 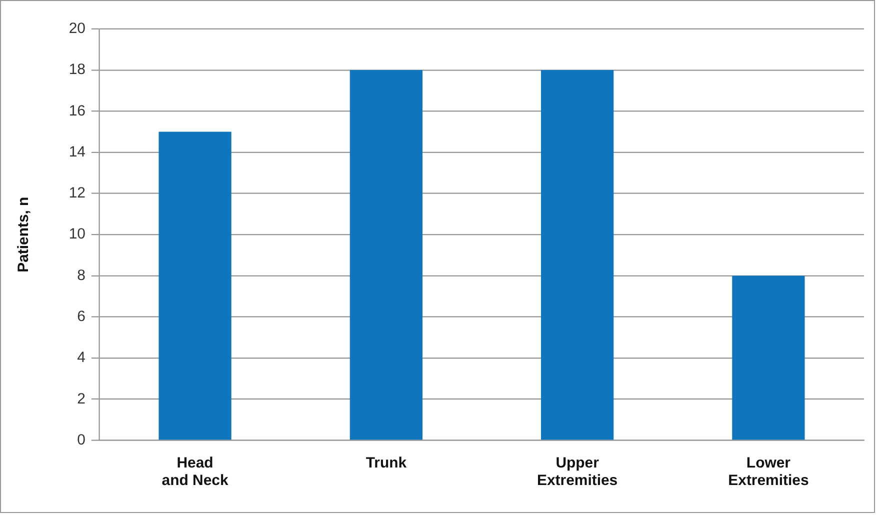 I want to click on x-tick-label: Head and Neck, so click(x=195, y=472).